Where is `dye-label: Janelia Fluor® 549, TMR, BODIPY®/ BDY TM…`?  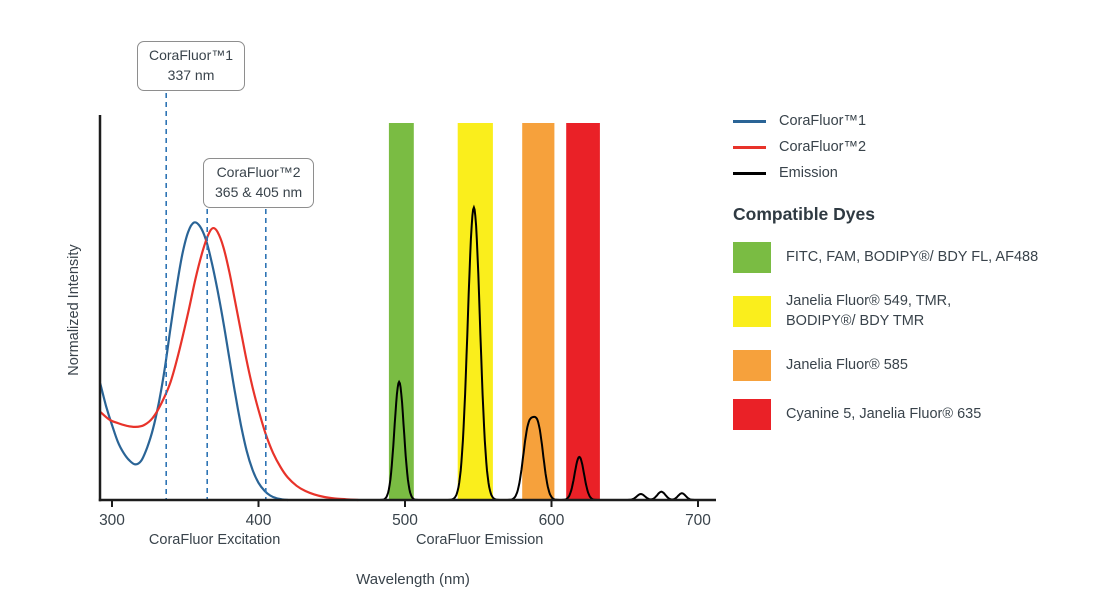
dye-label: Janelia Fluor® 549, TMR, BODIPY®/ BDY TM… is located at coordinates (868, 311).